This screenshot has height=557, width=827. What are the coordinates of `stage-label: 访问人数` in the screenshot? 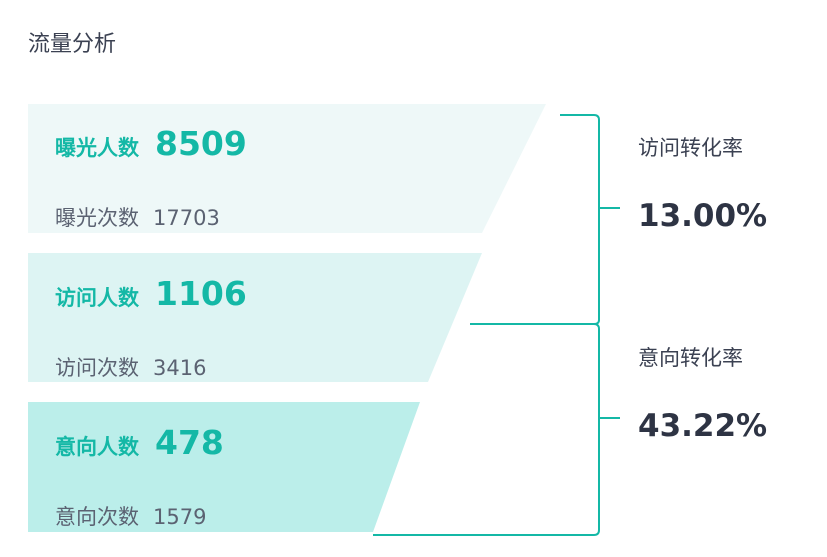 It's located at (97, 298).